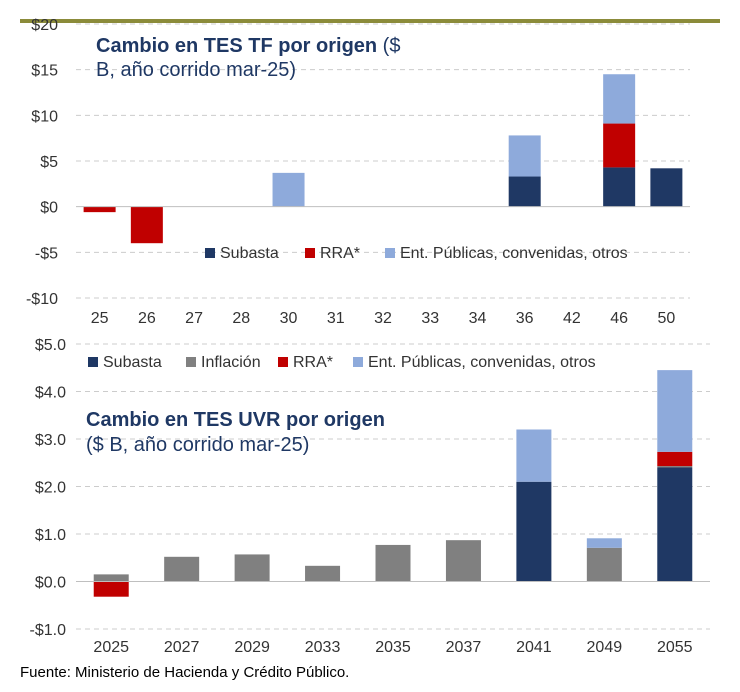  What do you see at coordinates (675, 524) in the screenshot?
I see `bar-subasta-2055` at bounding box center [675, 524].